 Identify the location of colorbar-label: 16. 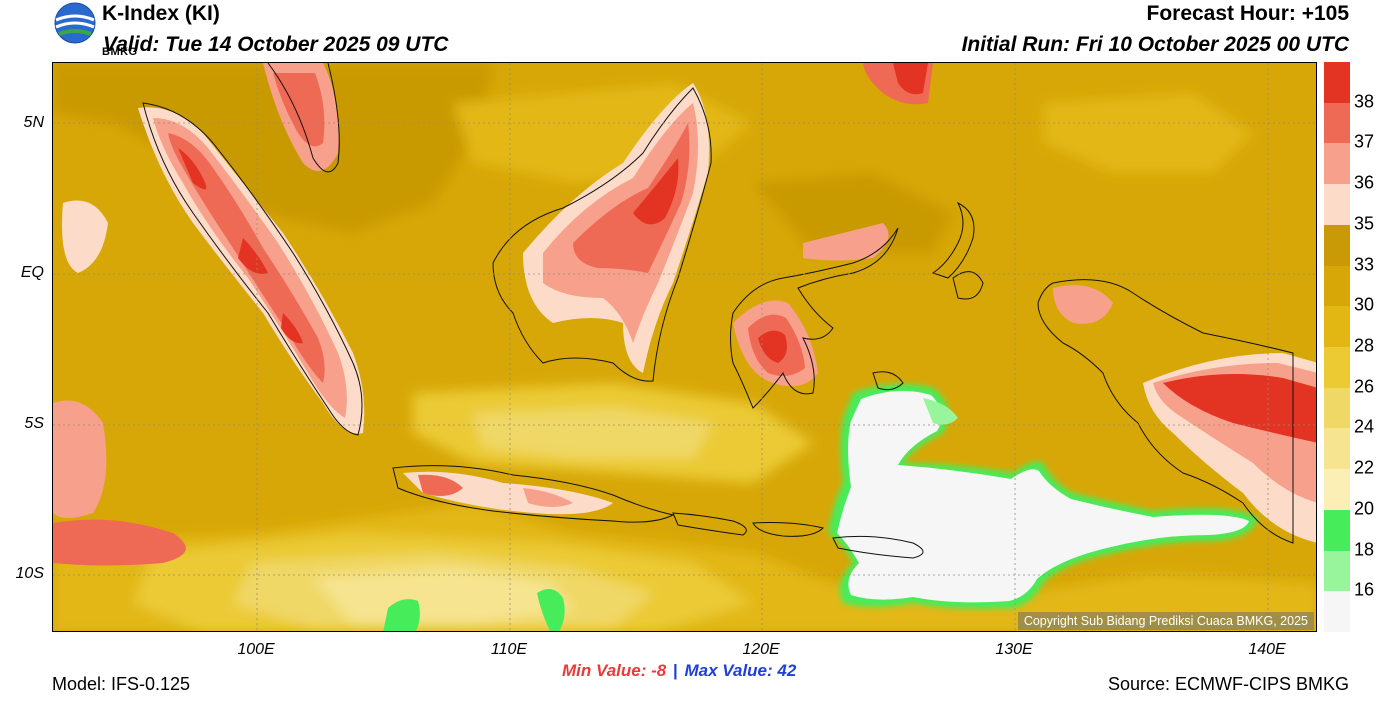
(1364, 589).